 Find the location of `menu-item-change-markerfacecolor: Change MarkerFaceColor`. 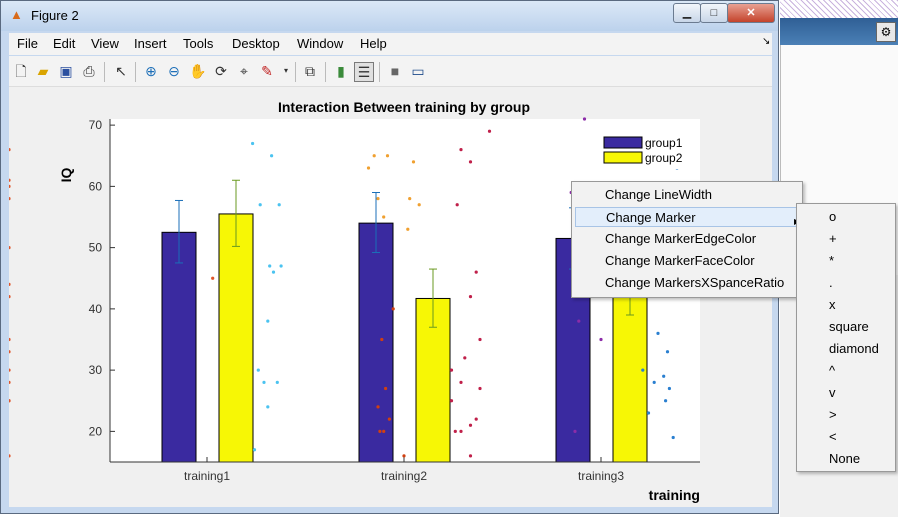

menu-item-change-markerfacecolor: Change MarkerFaceColor is located at coordinates (687, 261).